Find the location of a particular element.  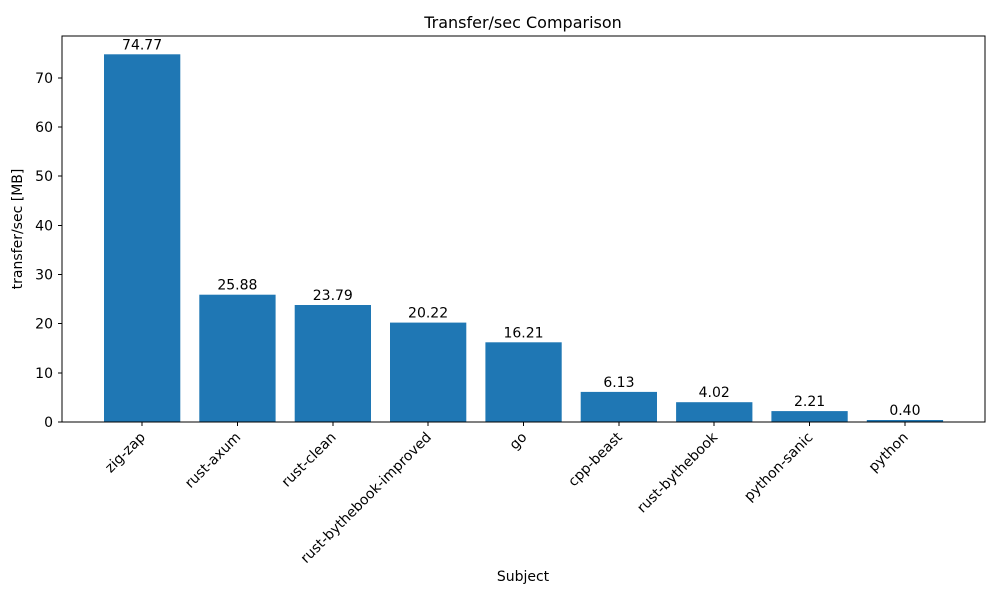

y-tick-label: 10 is located at coordinates (44, 374).